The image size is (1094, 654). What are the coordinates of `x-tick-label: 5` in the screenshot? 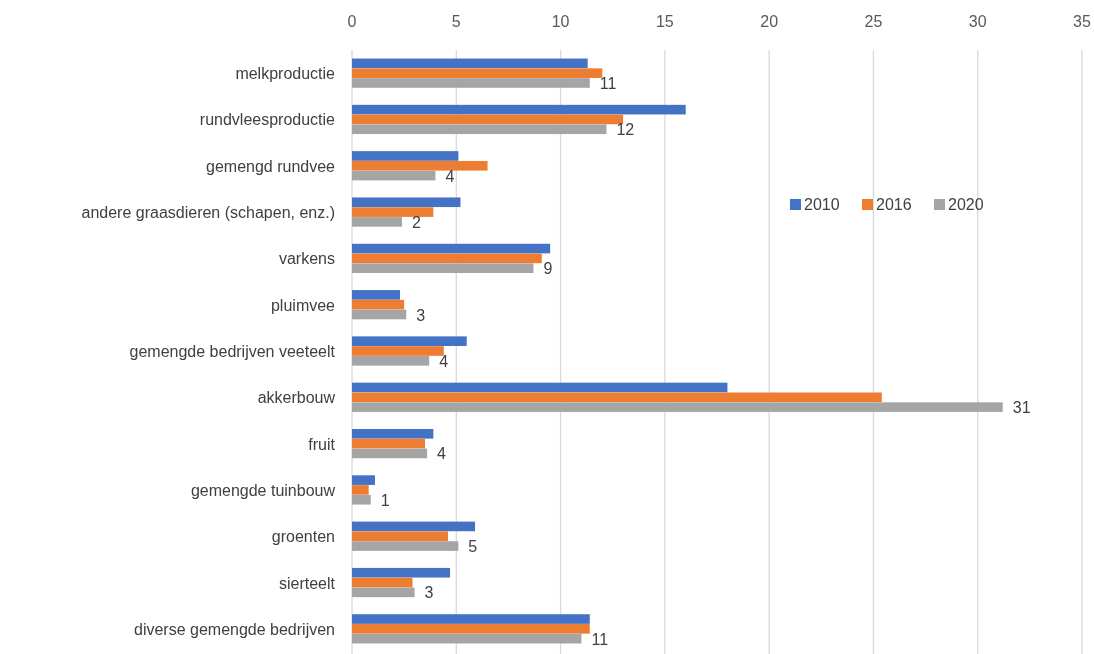 It's located at (456, 21).